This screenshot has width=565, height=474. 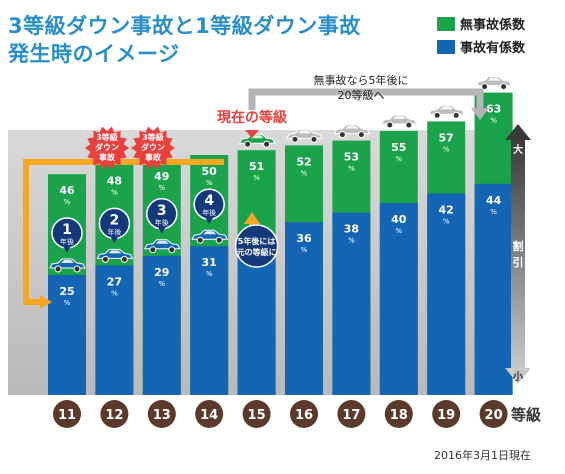 I want to click on discount-scale-label-1: 割, so click(x=518, y=246).